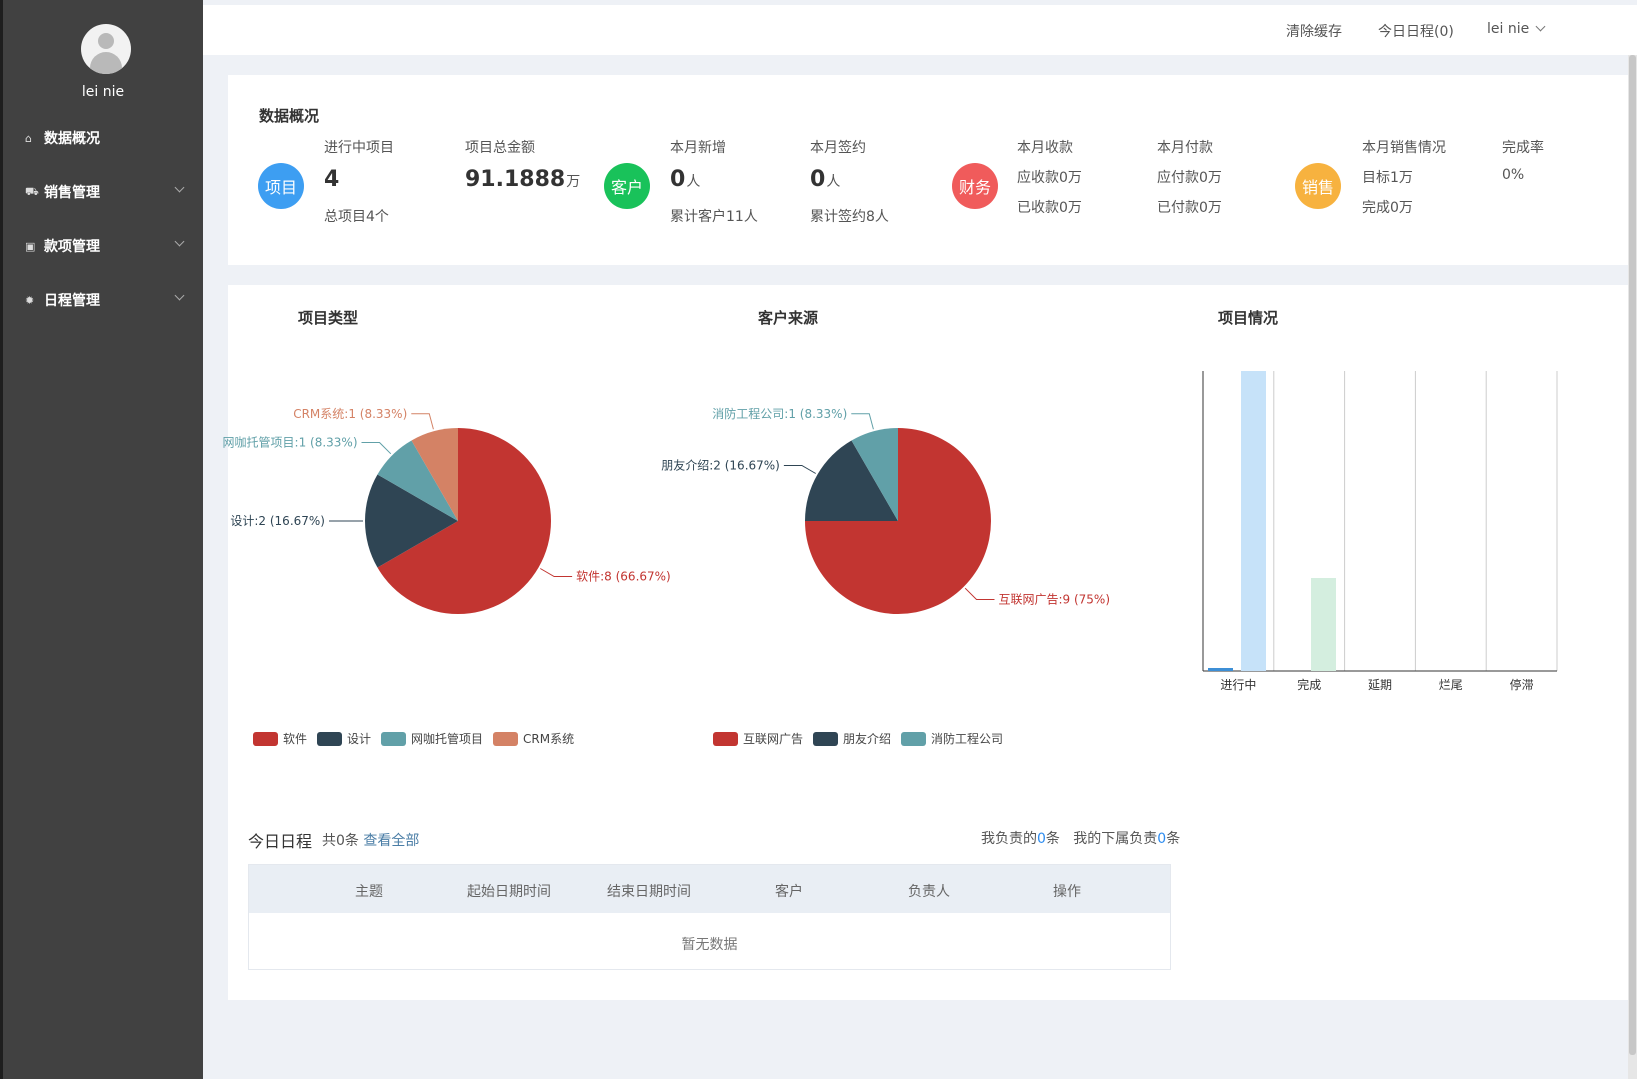 The height and width of the screenshot is (1079, 1637). I want to click on project-badge: 项目, so click(281, 186).